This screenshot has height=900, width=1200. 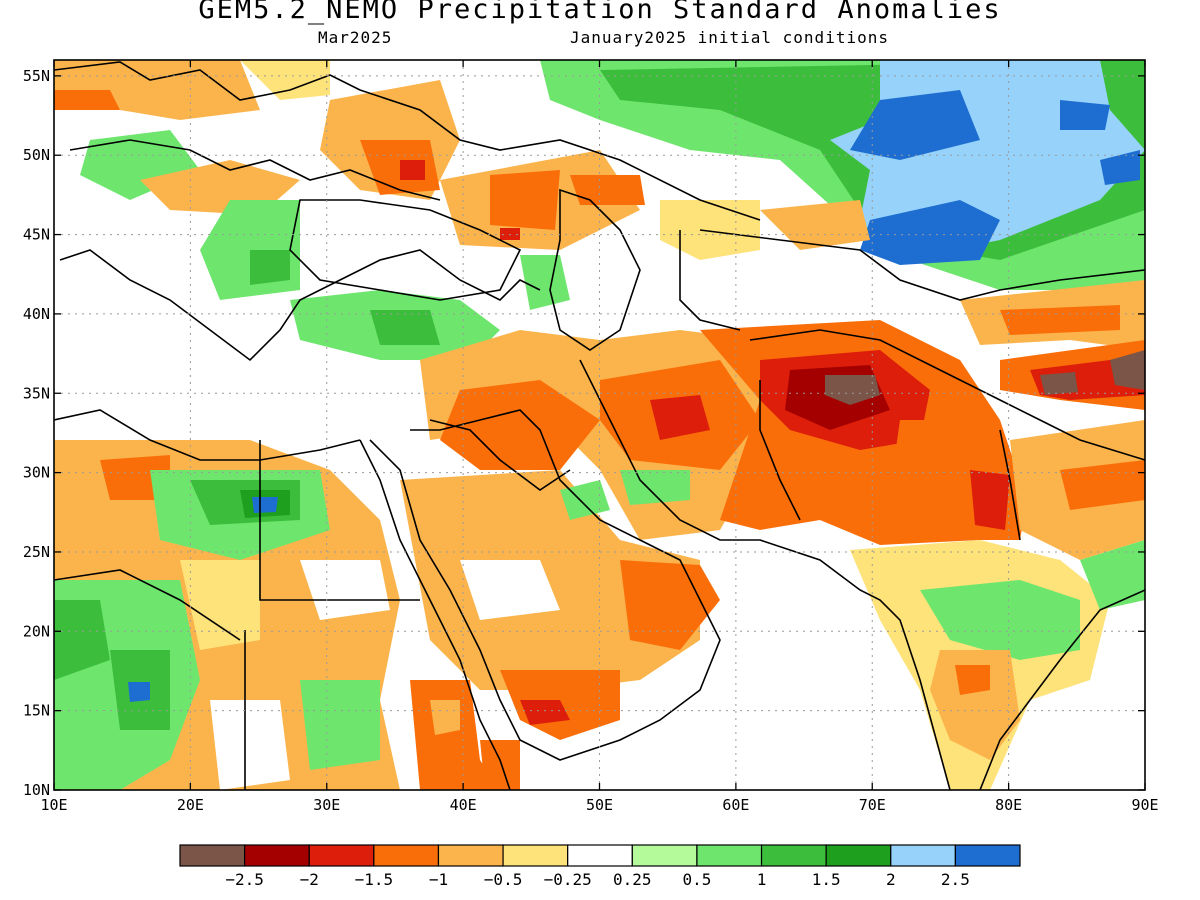 I want to click on lon-tick-label: 40E, so click(x=463, y=805).